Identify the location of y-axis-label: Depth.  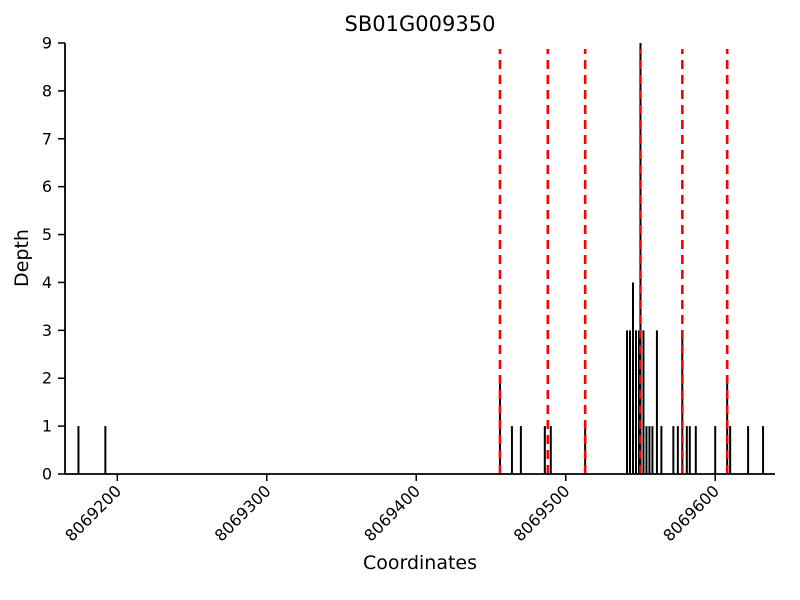
(22, 258).